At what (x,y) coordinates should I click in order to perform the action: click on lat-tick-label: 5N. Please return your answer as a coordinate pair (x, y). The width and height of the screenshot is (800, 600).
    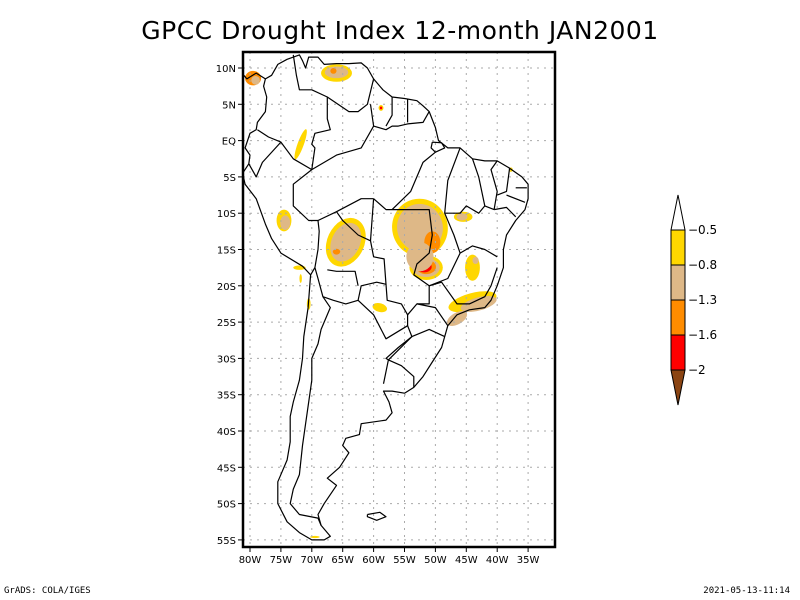
    Looking at the image, I should click on (229, 105).